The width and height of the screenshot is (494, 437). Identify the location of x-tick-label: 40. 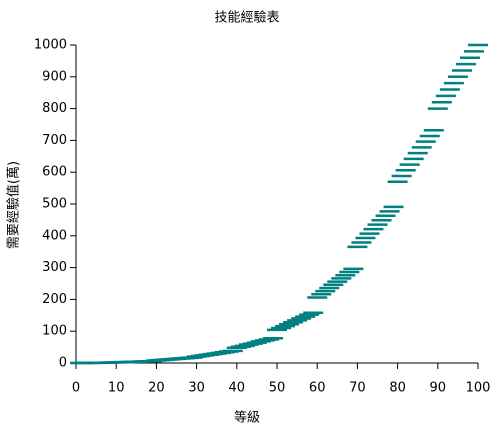
(237, 388).